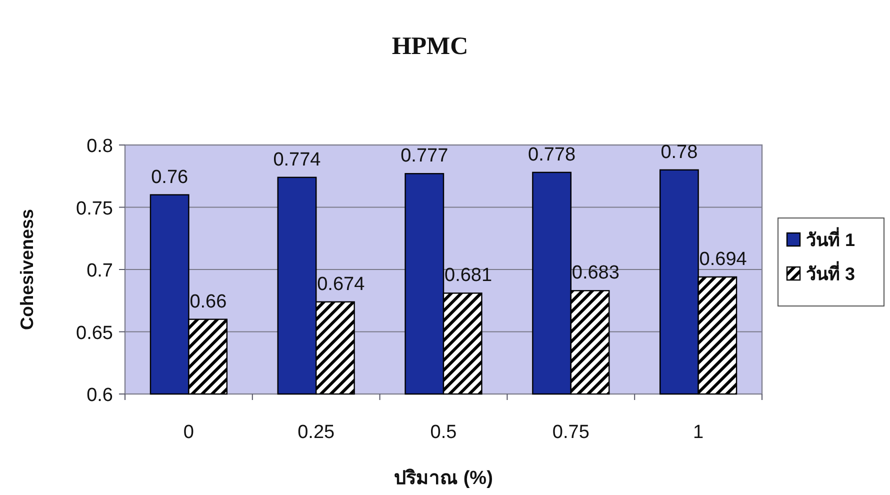  What do you see at coordinates (297, 159) in the screenshot?
I see `data-label: 0.774` at bounding box center [297, 159].